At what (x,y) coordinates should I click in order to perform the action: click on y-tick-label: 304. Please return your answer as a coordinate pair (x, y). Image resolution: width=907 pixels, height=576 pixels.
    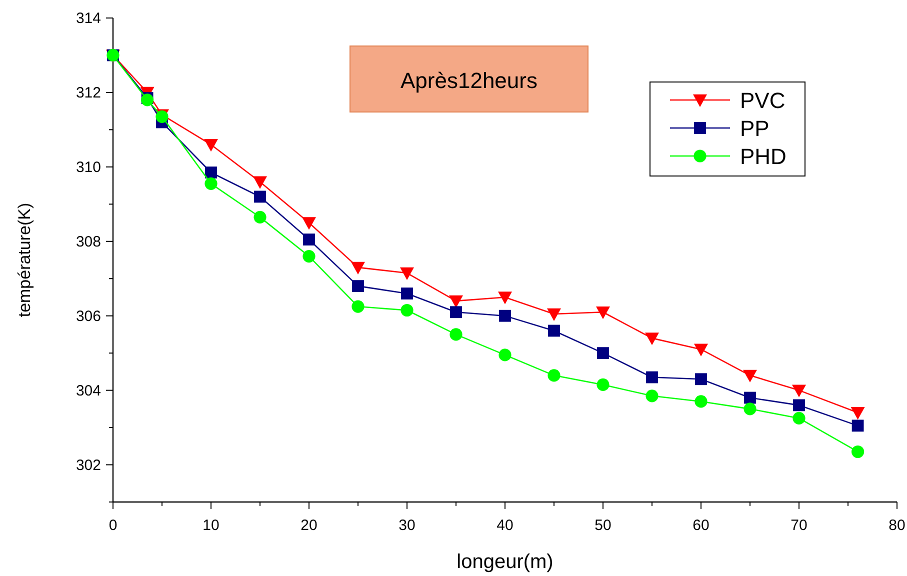
    Looking at the image, I should click on (88, 391).